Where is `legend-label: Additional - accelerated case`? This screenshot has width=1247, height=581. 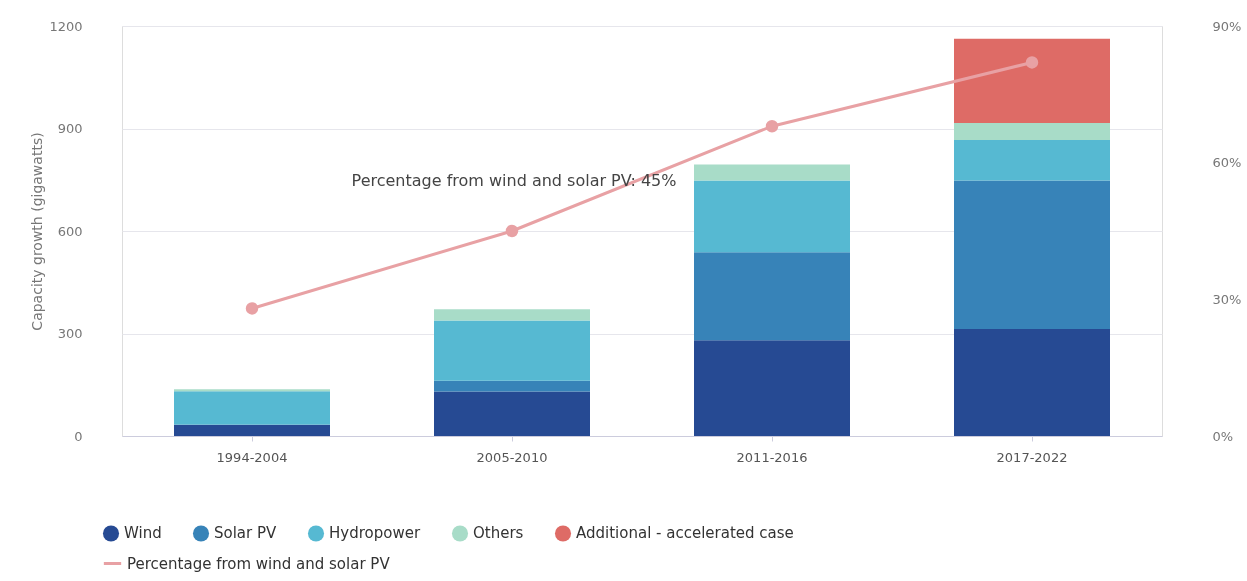 legend-label: Additional - accelerated case is located at coordinates (685, 533).